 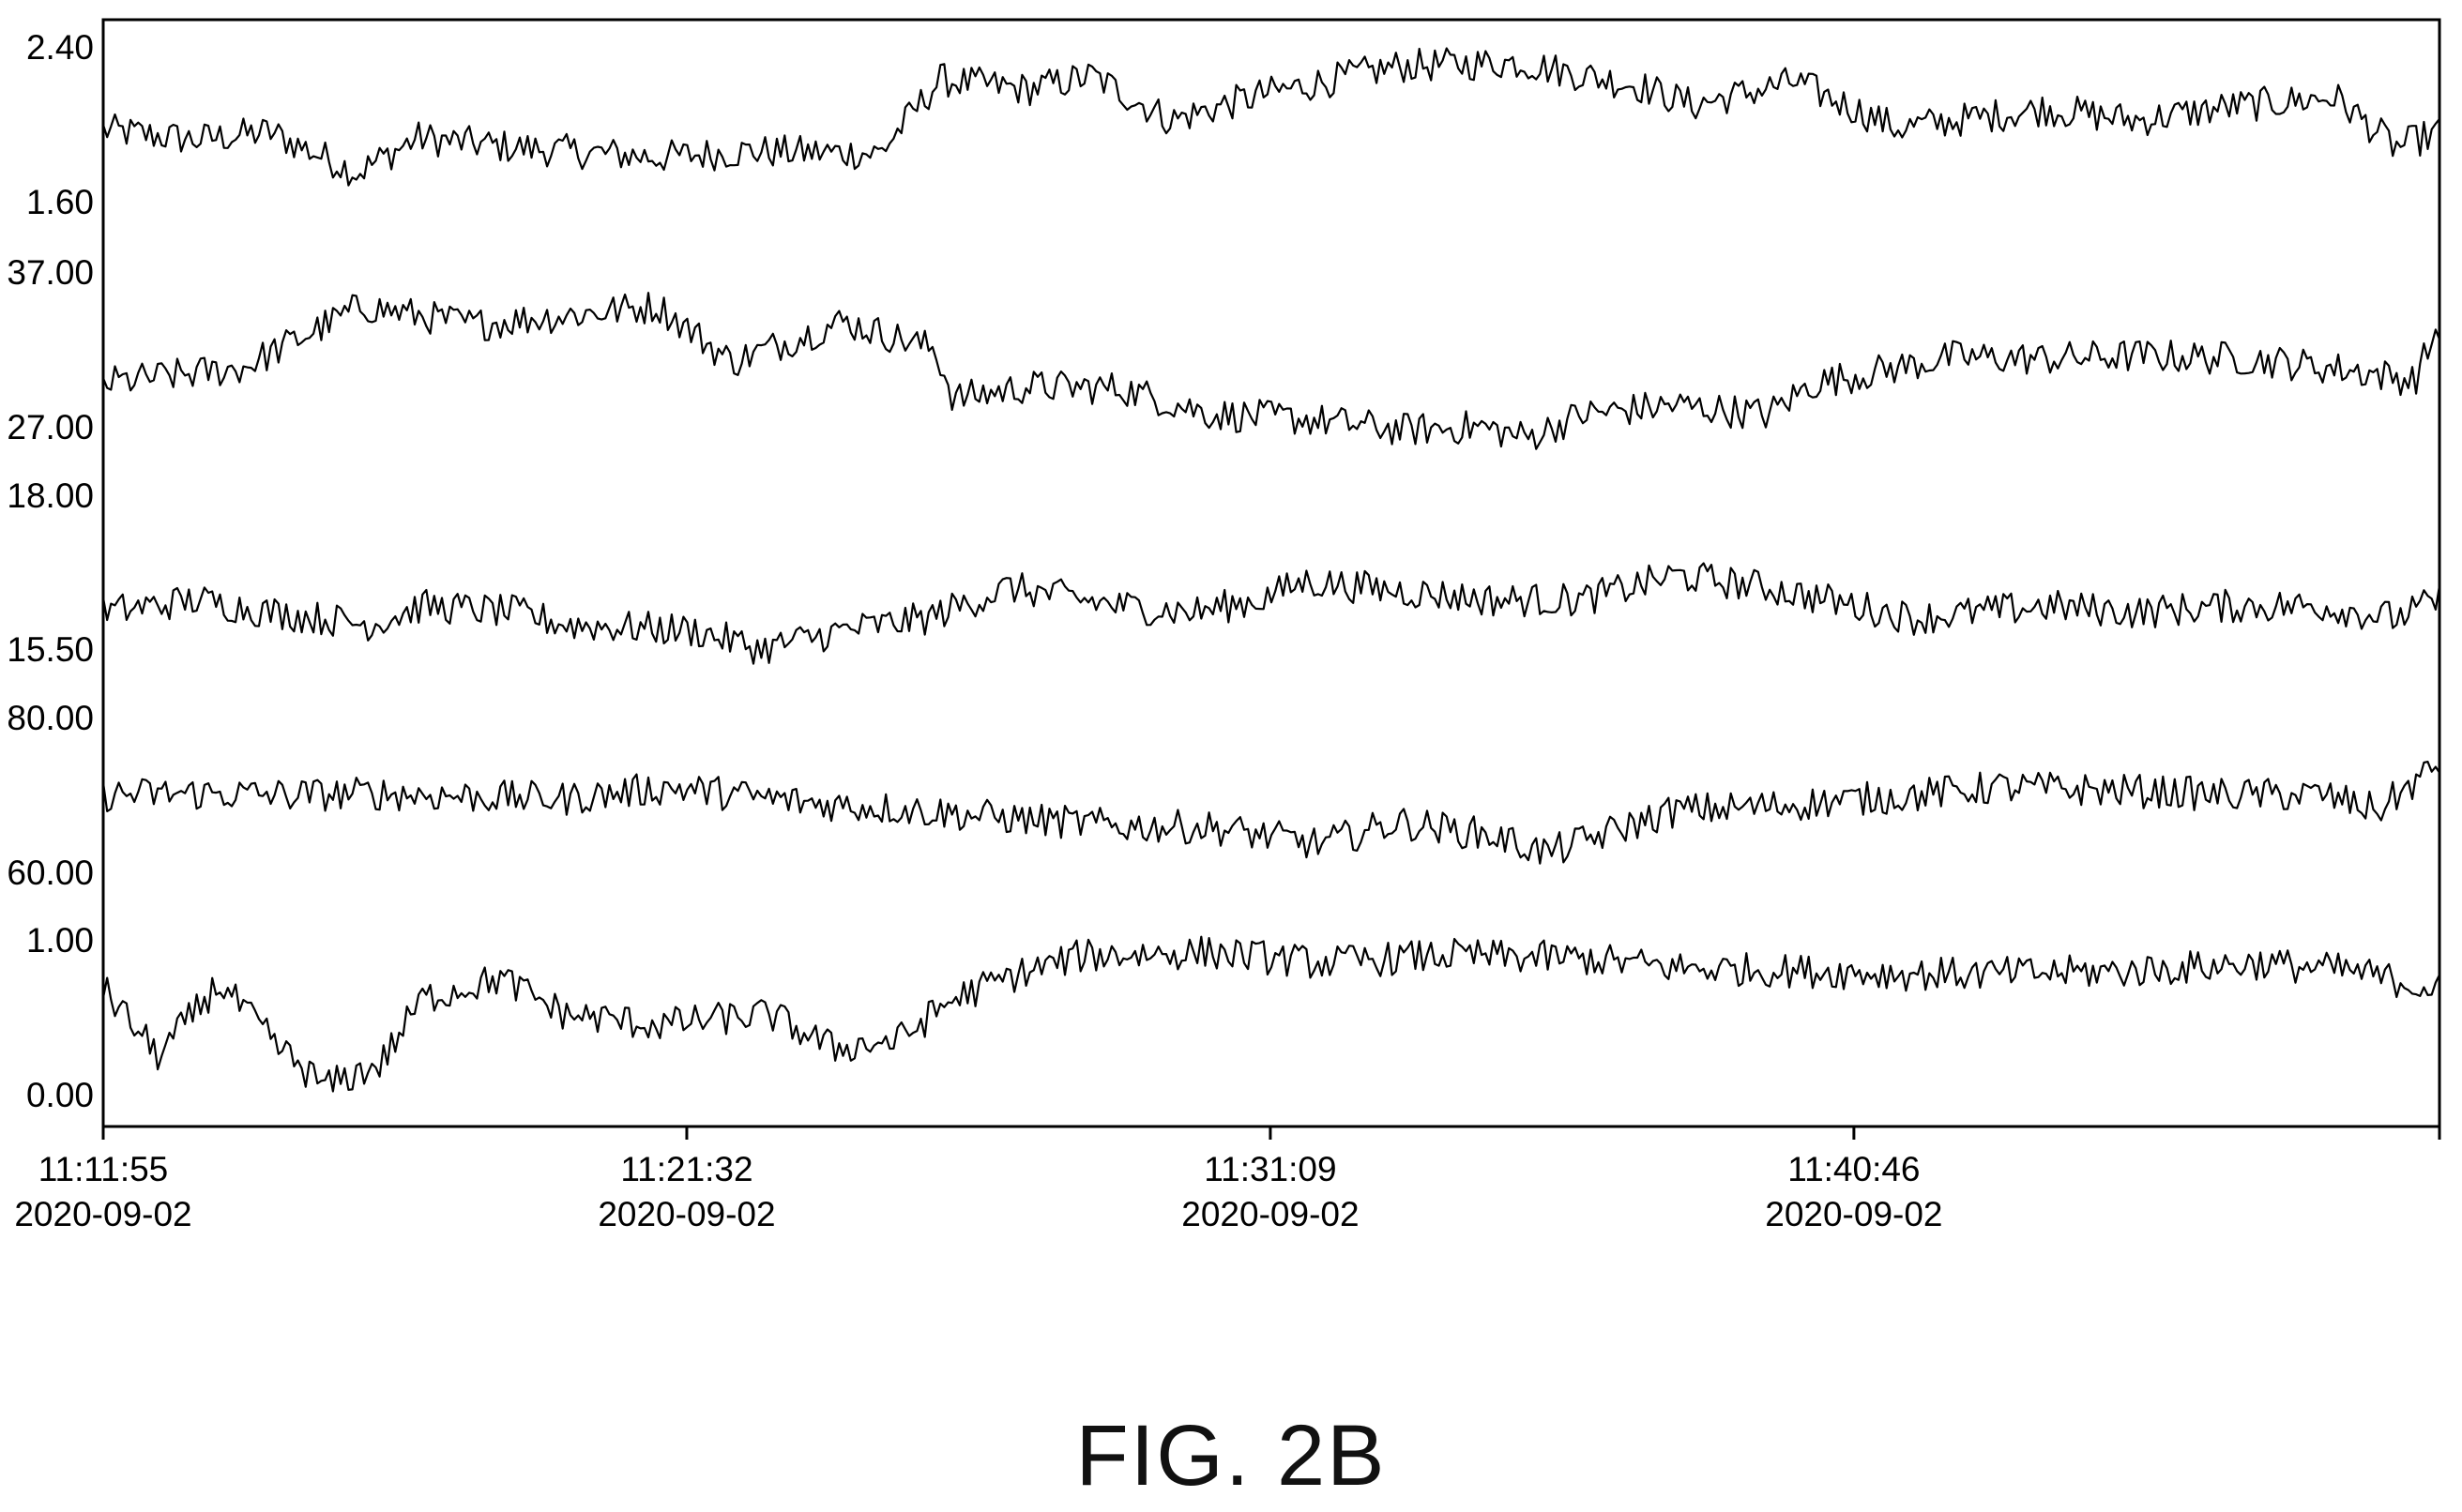 I want to click on y-tick-label-1-bottom: 1.60, so click(x=60, y=202).